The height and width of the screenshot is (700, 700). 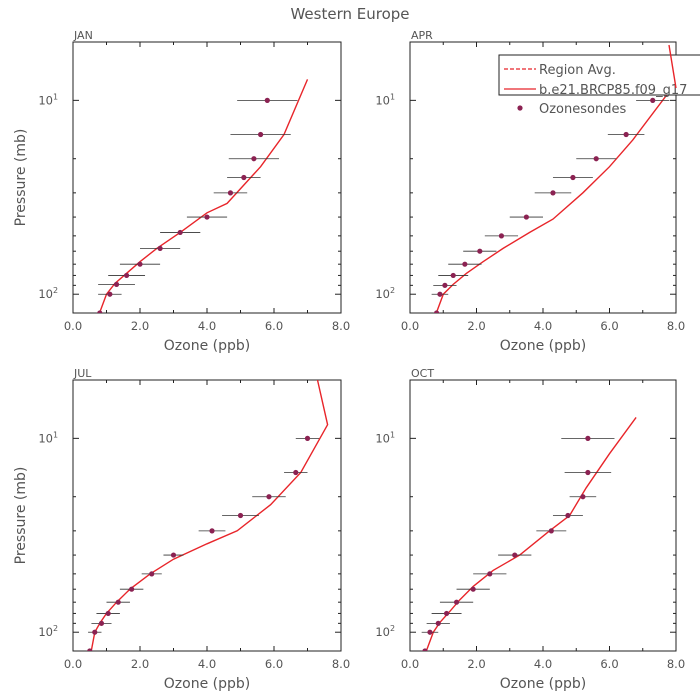 I want to click on legend-label: Region Avg., so click(x=577, y=70).